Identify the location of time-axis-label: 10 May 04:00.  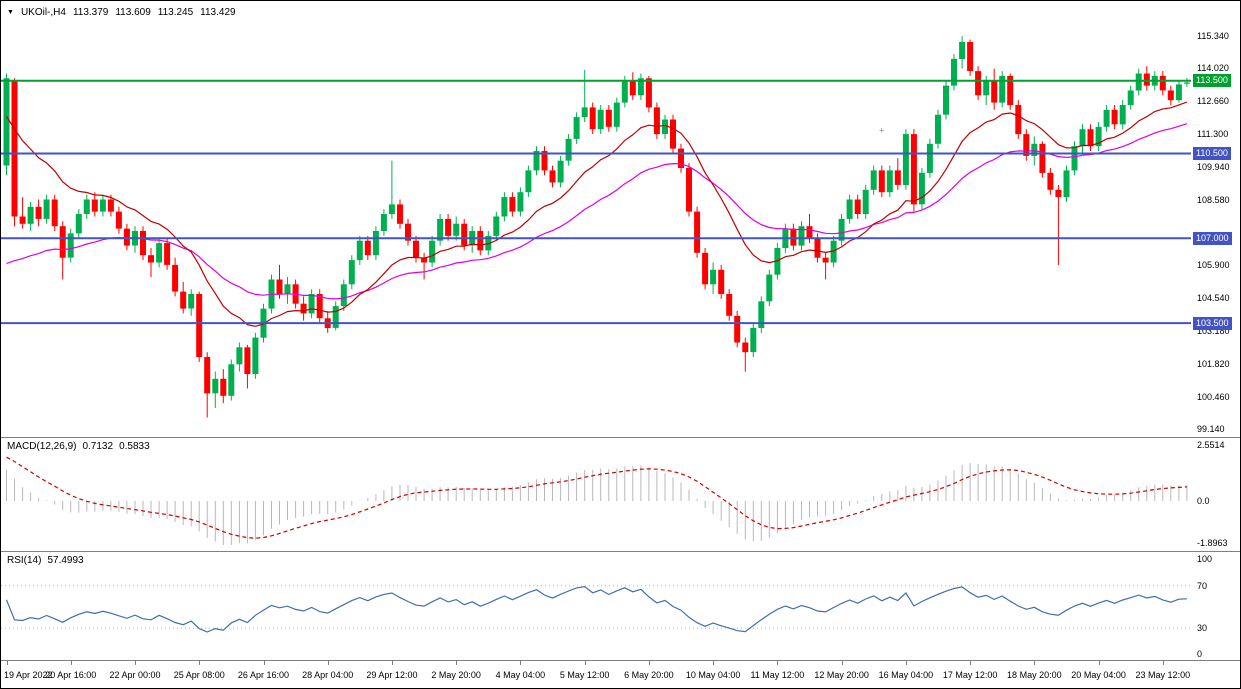
(713, 675).